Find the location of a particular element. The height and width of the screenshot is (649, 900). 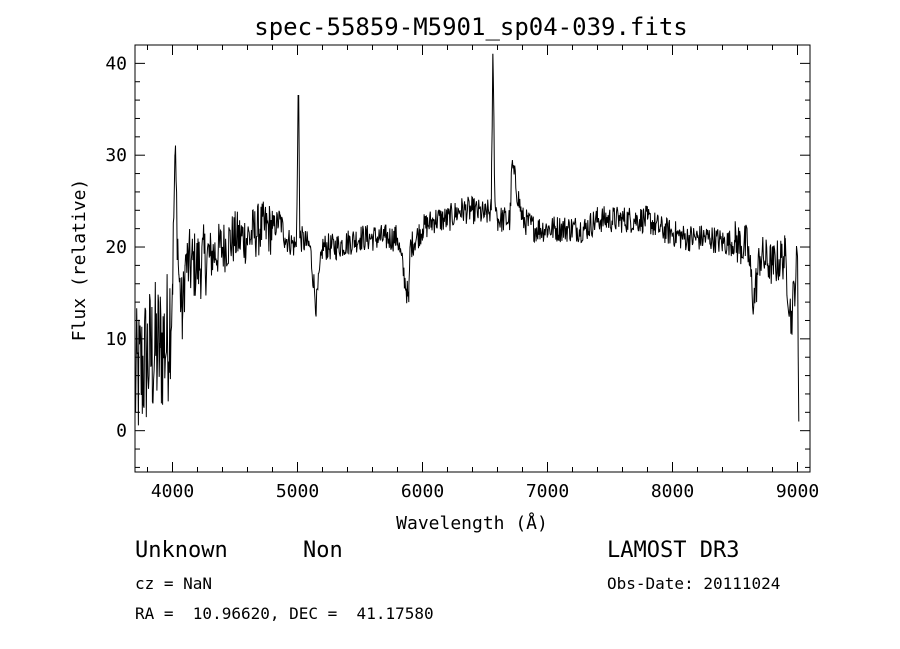

y-tick-label: 30 is located at coordinates (116, 155).